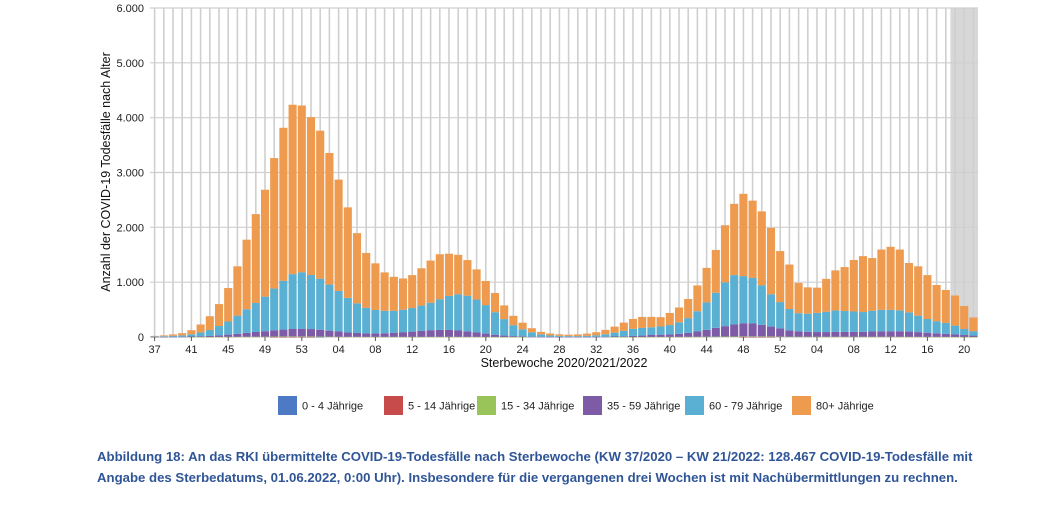 Image resolution: width=1051 pixels, height=531 pixels. Describe the element at coordinates (302, 350) in the screenshot. I see `x-tick-label: 53` at that location.